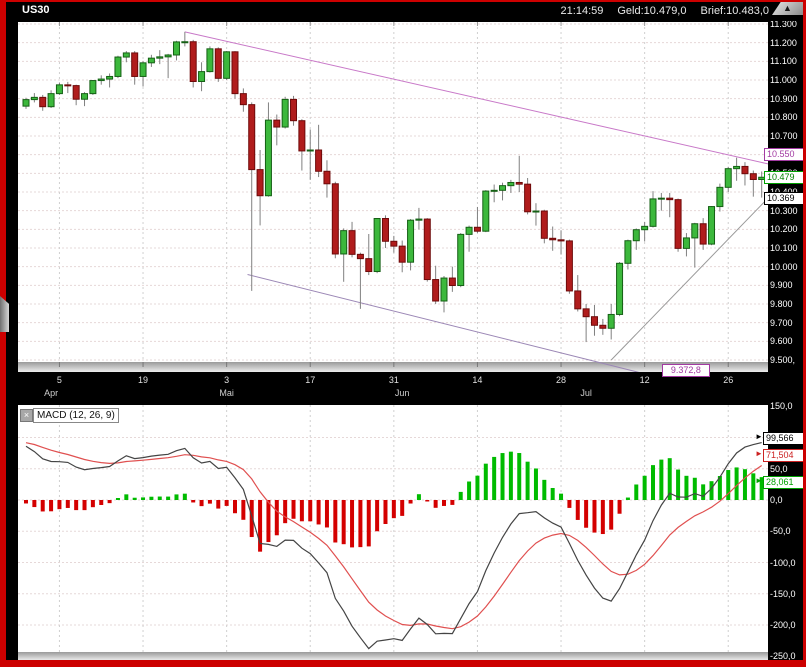 This screenshot has height=667, width=806. I want to click on macd-axis-scrollbar, so click(393, 656).